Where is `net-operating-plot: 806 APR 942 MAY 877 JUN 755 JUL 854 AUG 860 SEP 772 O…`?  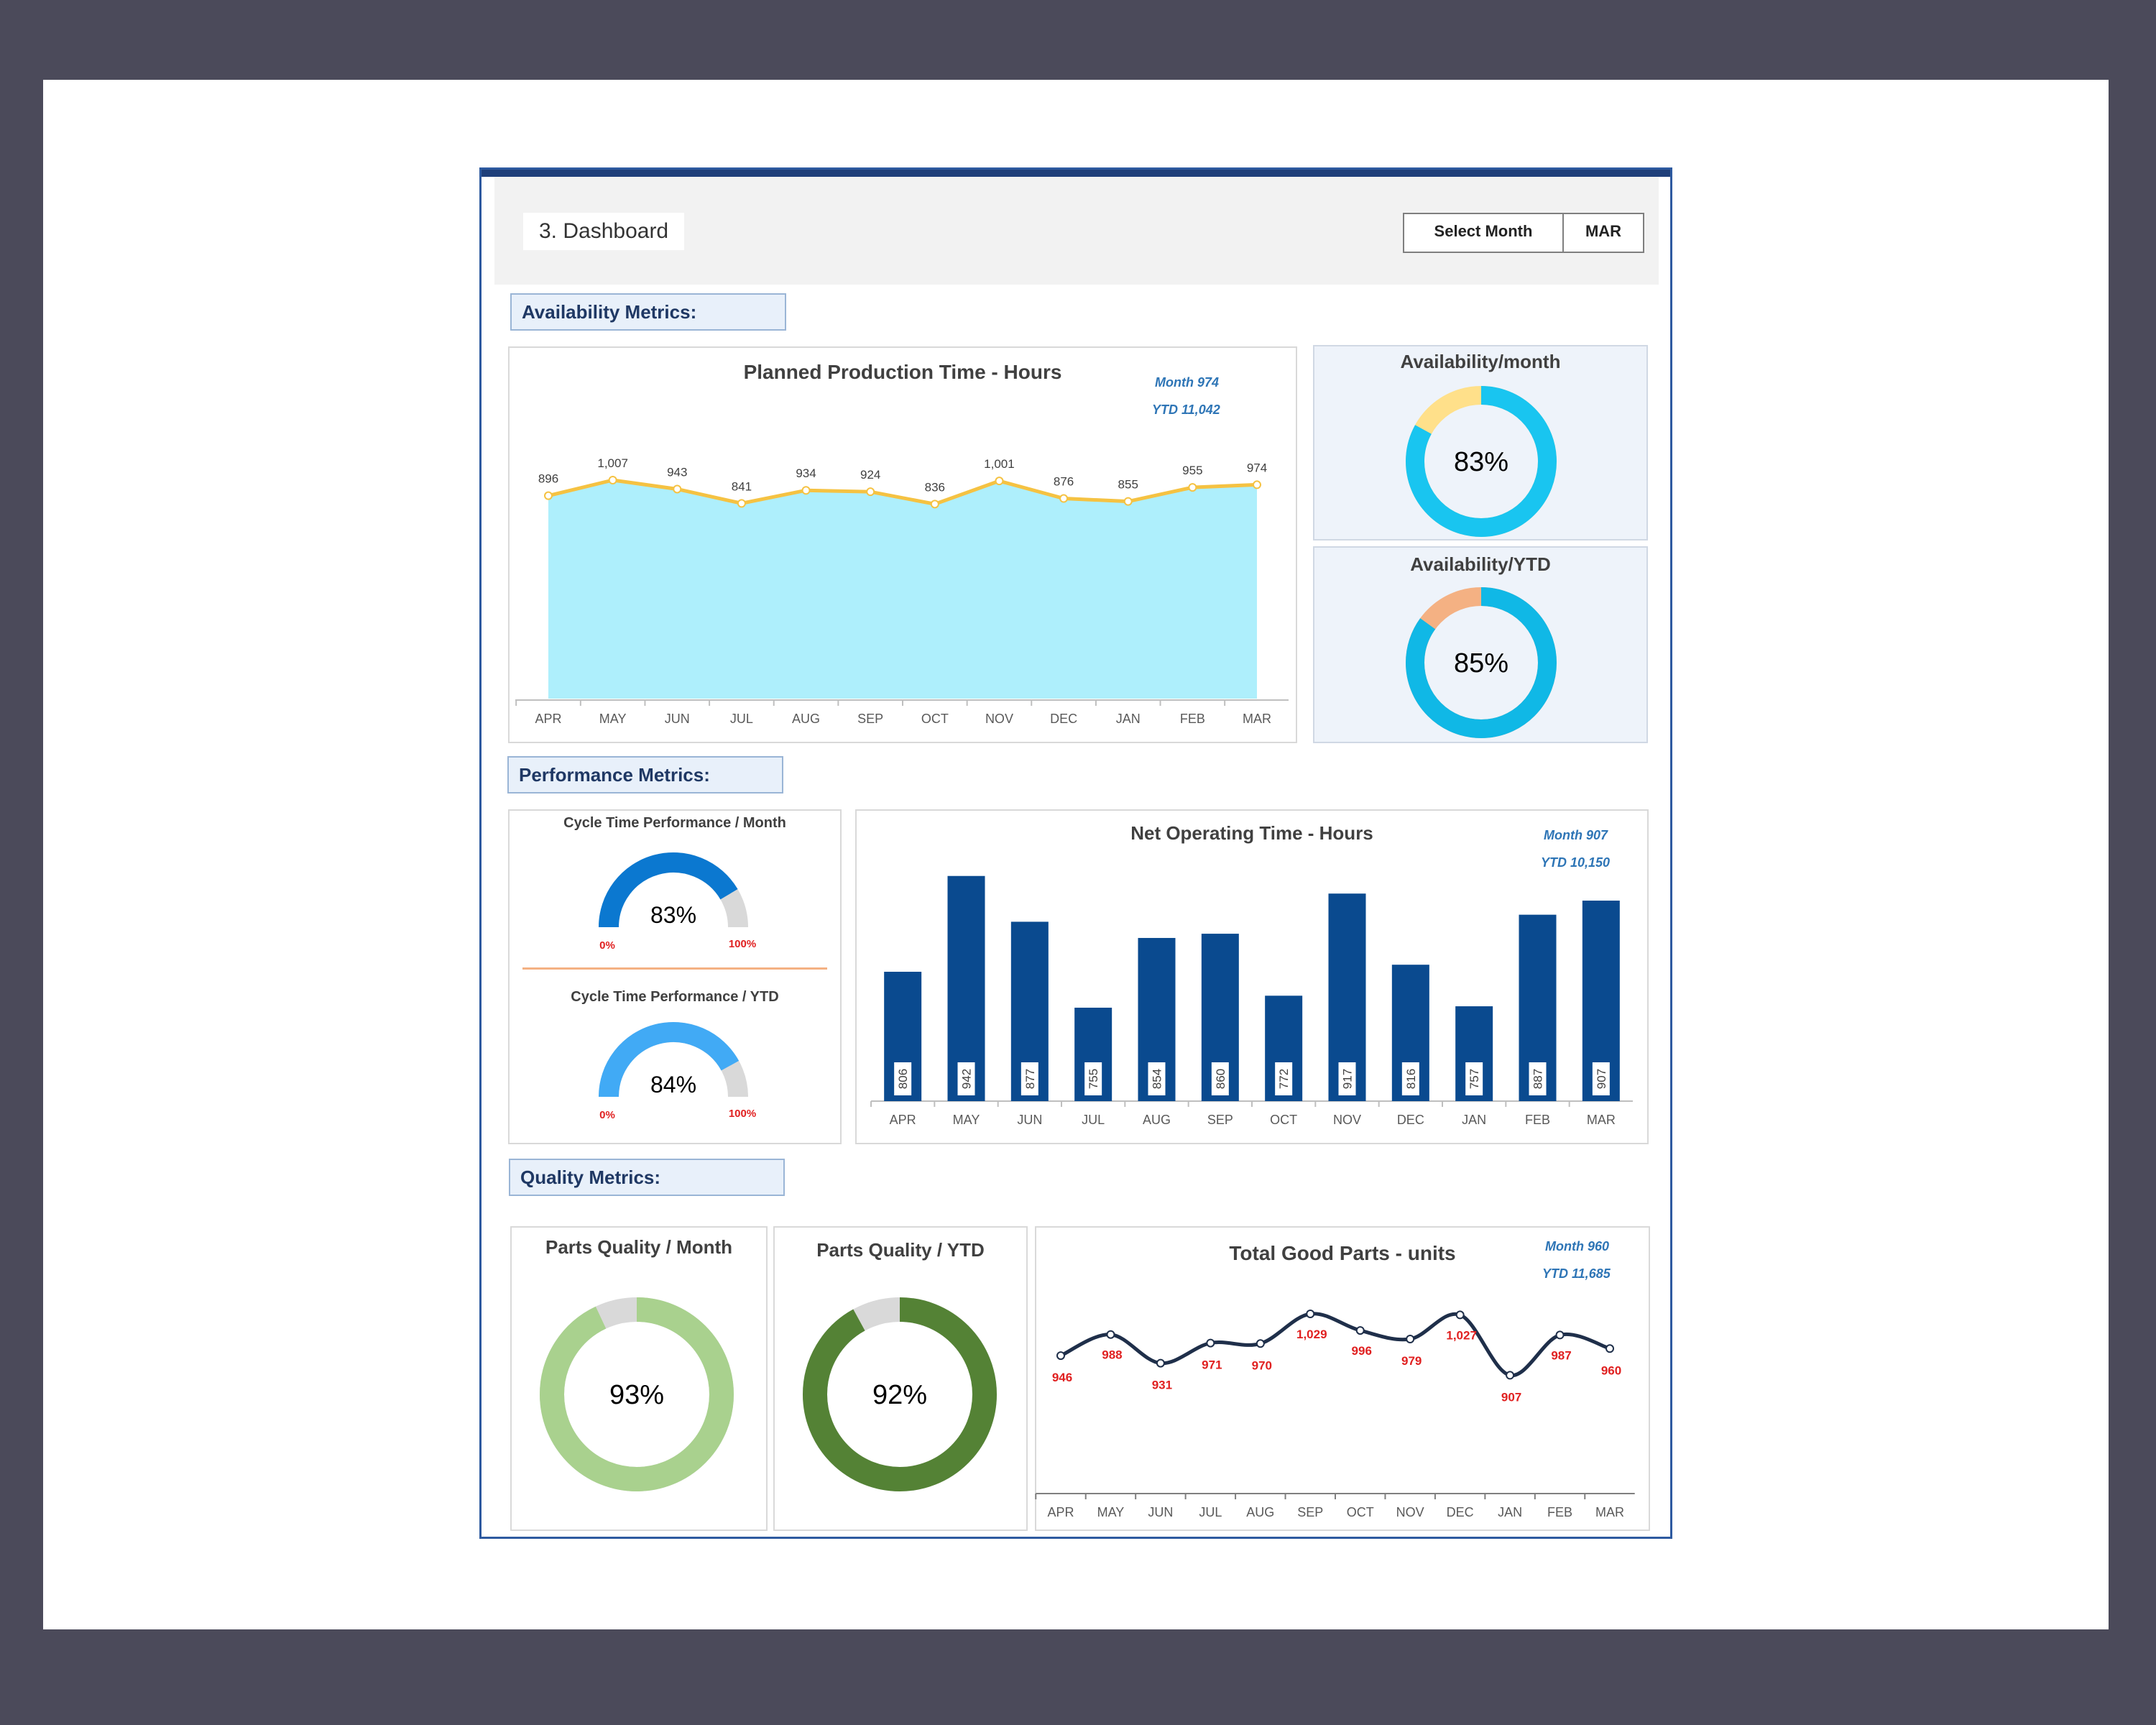
net-operating-plot: 806 APR 942 MAY 877 JUN 755 JUL 854 AUG 860 SEP 772 O… is located at coordinates (1251, 1001).